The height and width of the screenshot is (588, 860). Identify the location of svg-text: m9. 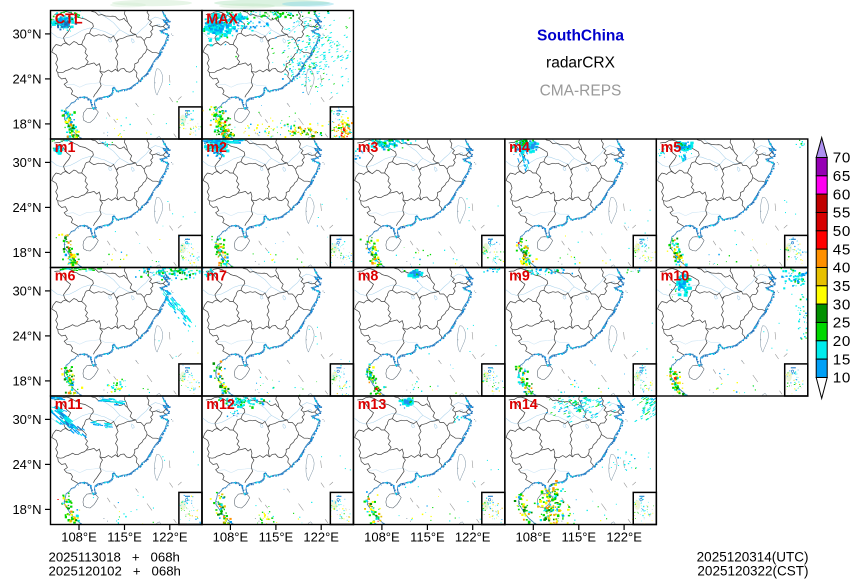
(519, 277).